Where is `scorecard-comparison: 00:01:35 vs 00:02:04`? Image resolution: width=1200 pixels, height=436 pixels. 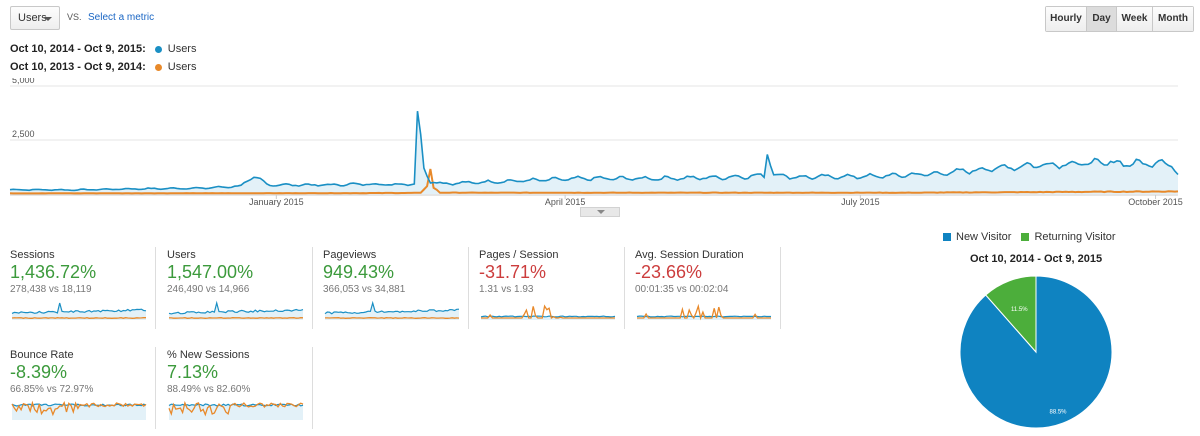 scorecard-comparison: 00:01:35 vs 00:02:04 is located at coordinates (682, 289).